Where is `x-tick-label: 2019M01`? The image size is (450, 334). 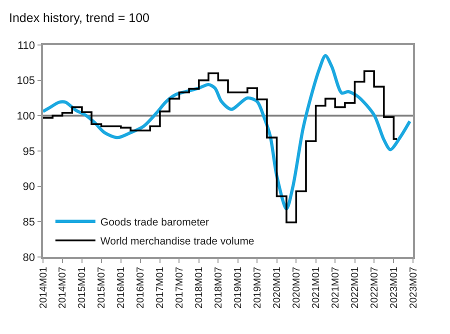
x-tick-label: 2019M01 is located at coordinates (238, 287).